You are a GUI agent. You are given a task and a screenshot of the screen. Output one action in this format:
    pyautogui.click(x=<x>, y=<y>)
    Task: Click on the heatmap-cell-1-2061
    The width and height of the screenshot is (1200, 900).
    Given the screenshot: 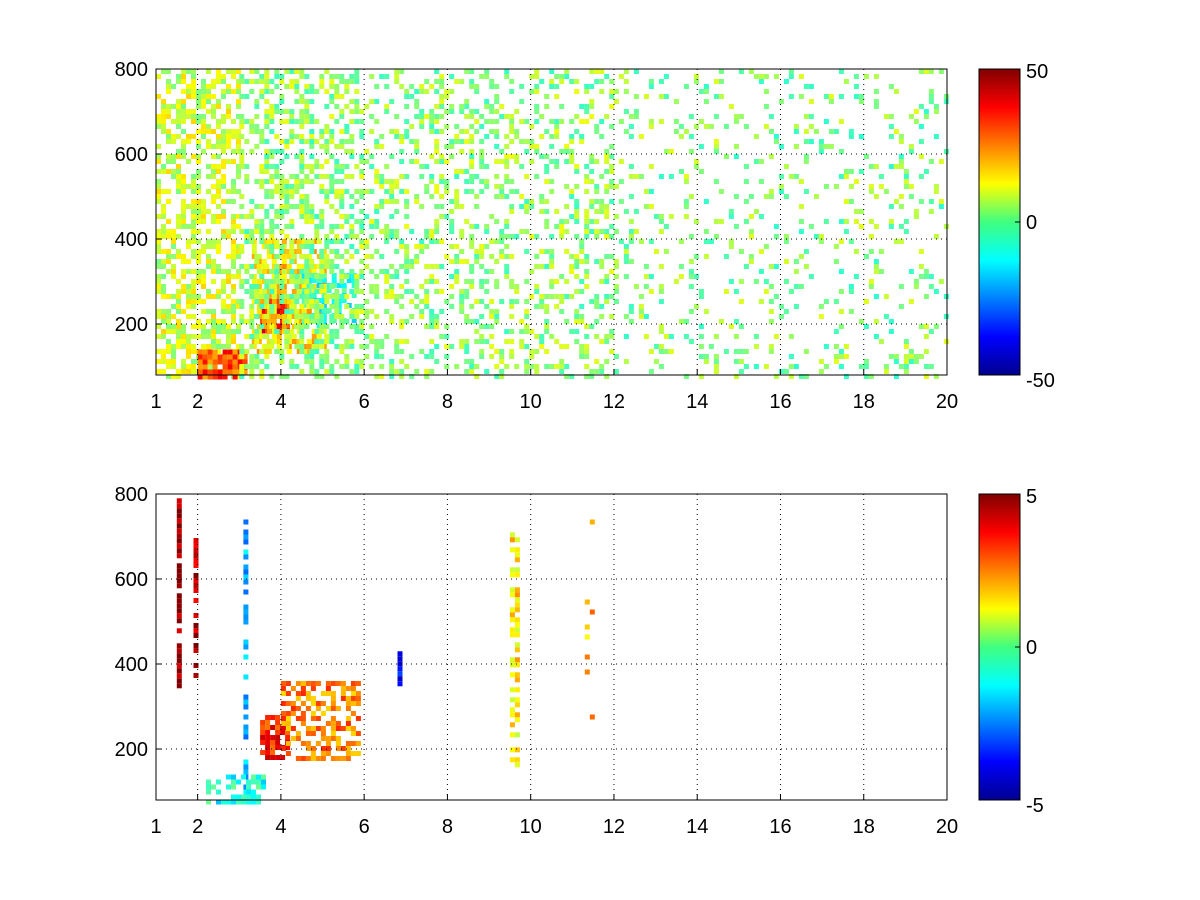 What is the action you would take?
    pyautogui.click(x=462, y=261)
    